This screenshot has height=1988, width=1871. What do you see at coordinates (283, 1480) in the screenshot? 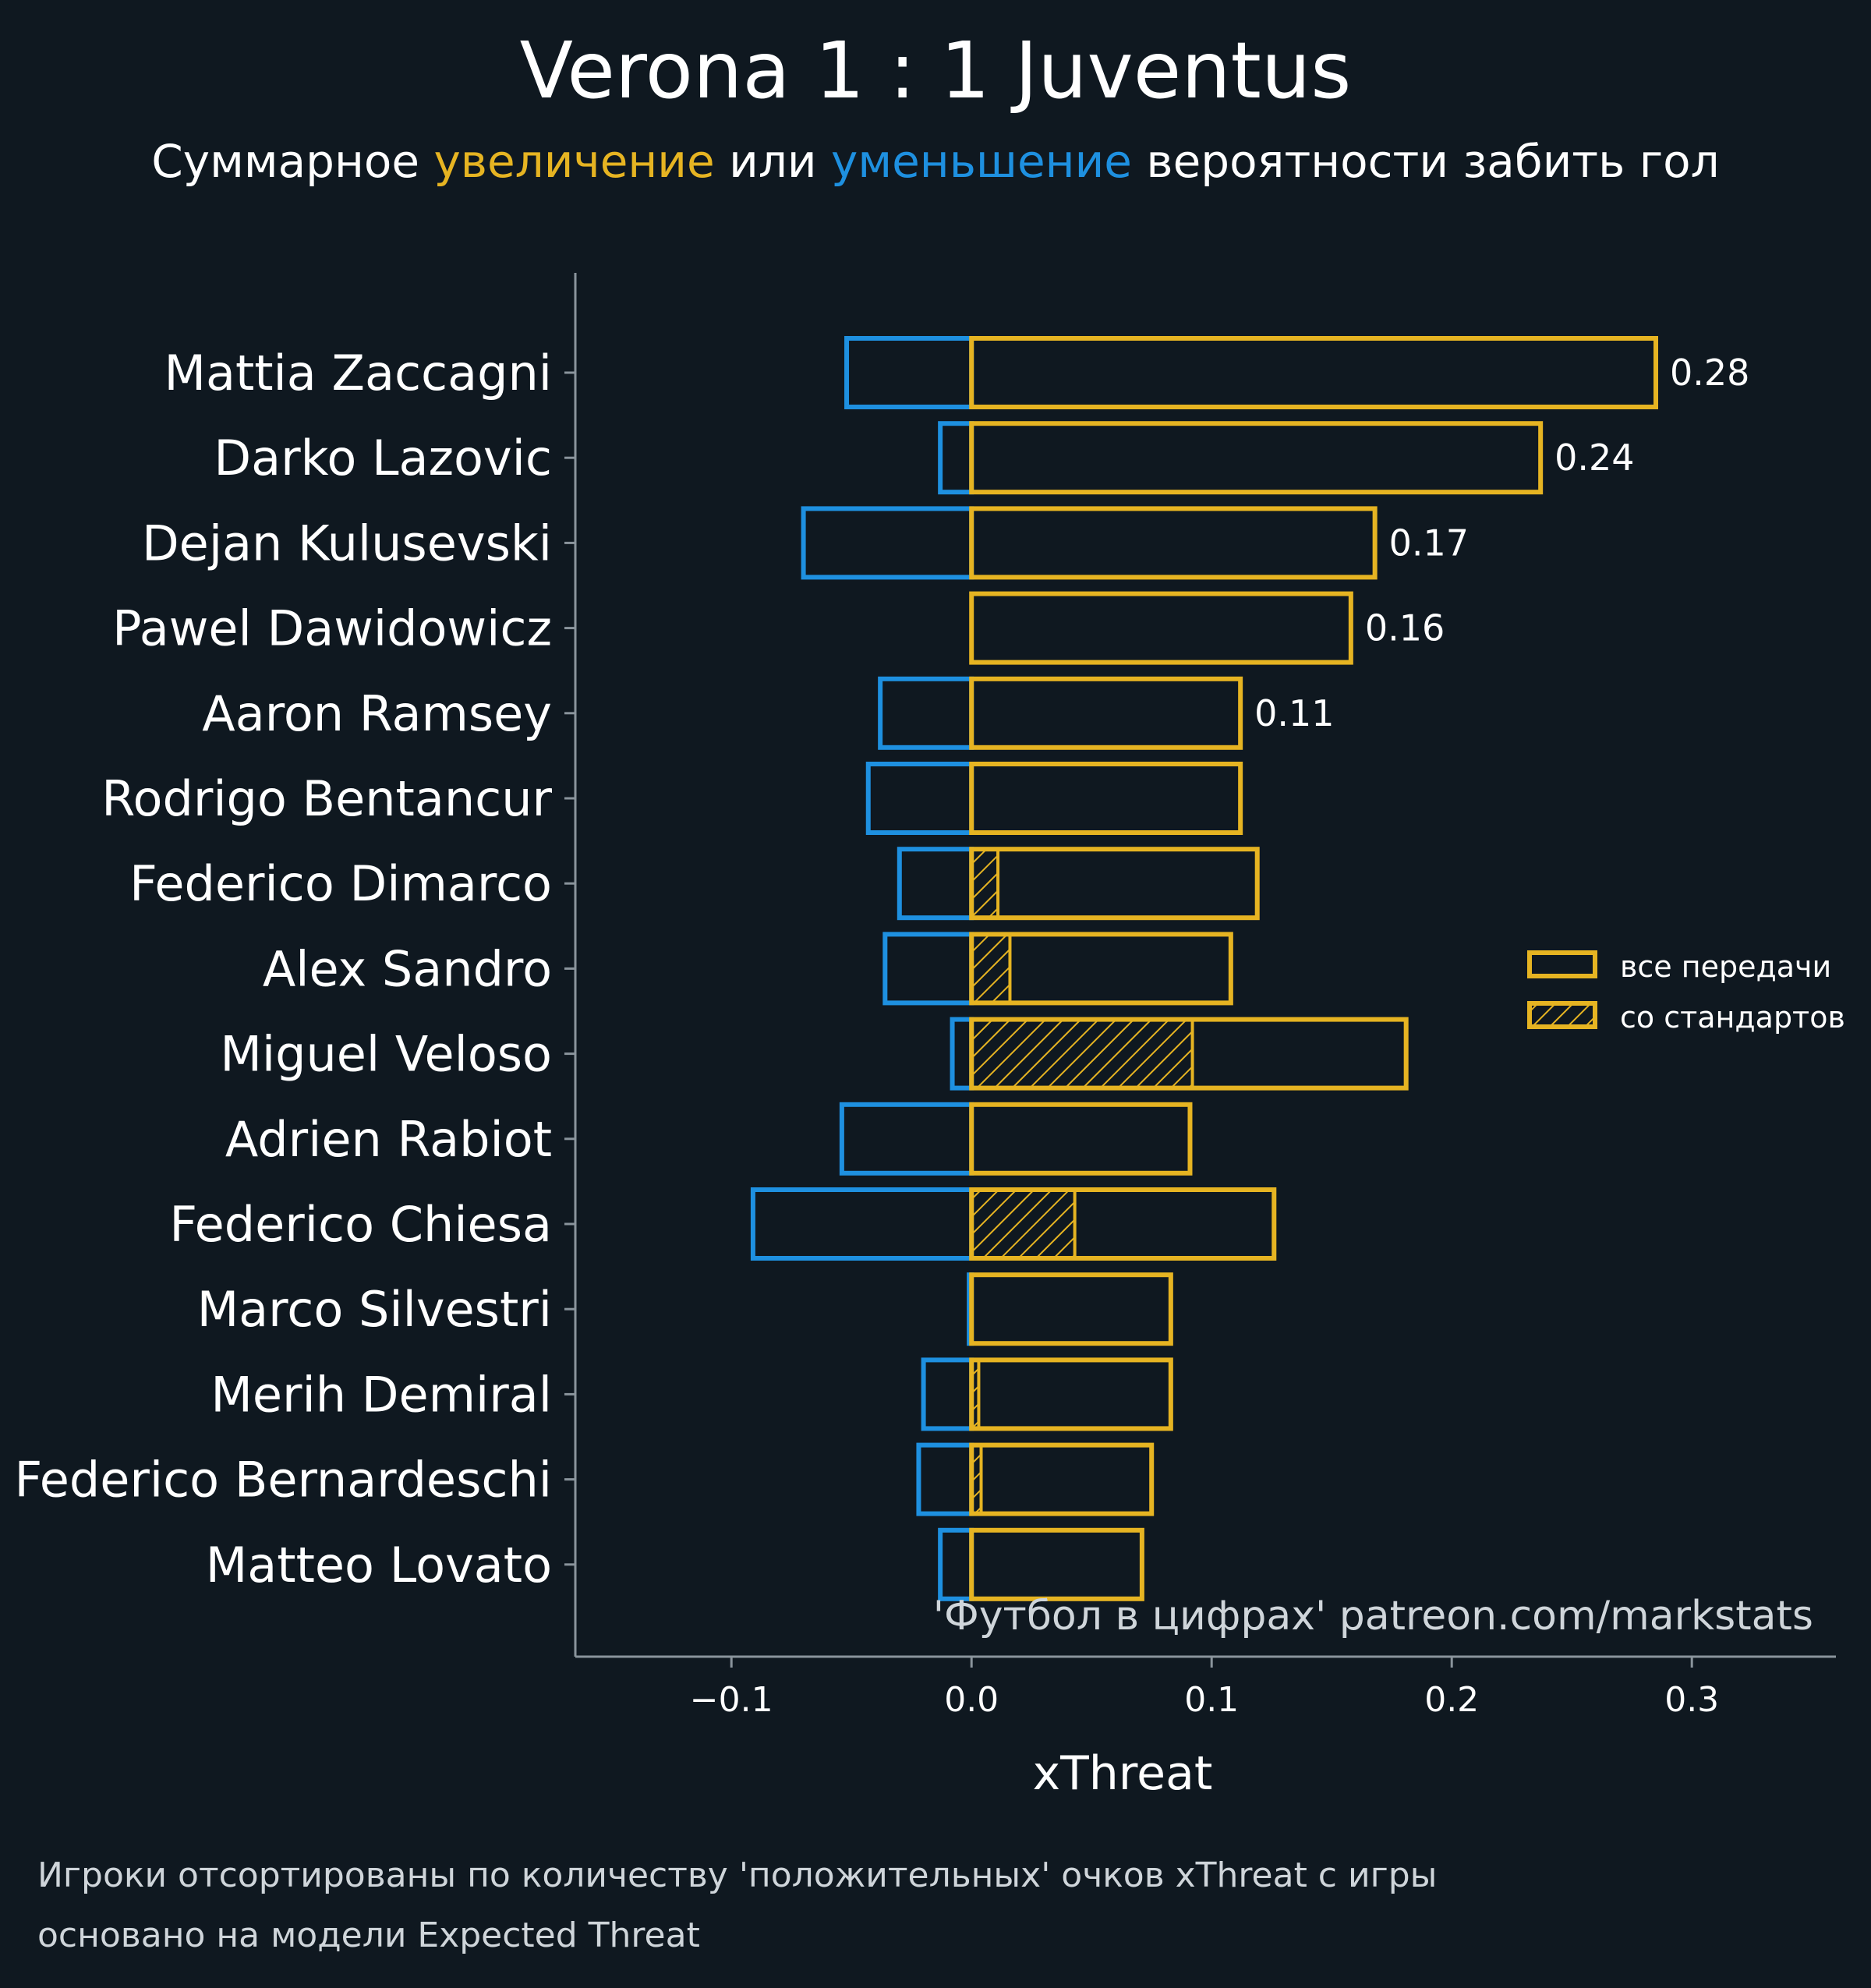
I see `player-label: Federico Bernardeschi` at bounding box center [283, 1480].